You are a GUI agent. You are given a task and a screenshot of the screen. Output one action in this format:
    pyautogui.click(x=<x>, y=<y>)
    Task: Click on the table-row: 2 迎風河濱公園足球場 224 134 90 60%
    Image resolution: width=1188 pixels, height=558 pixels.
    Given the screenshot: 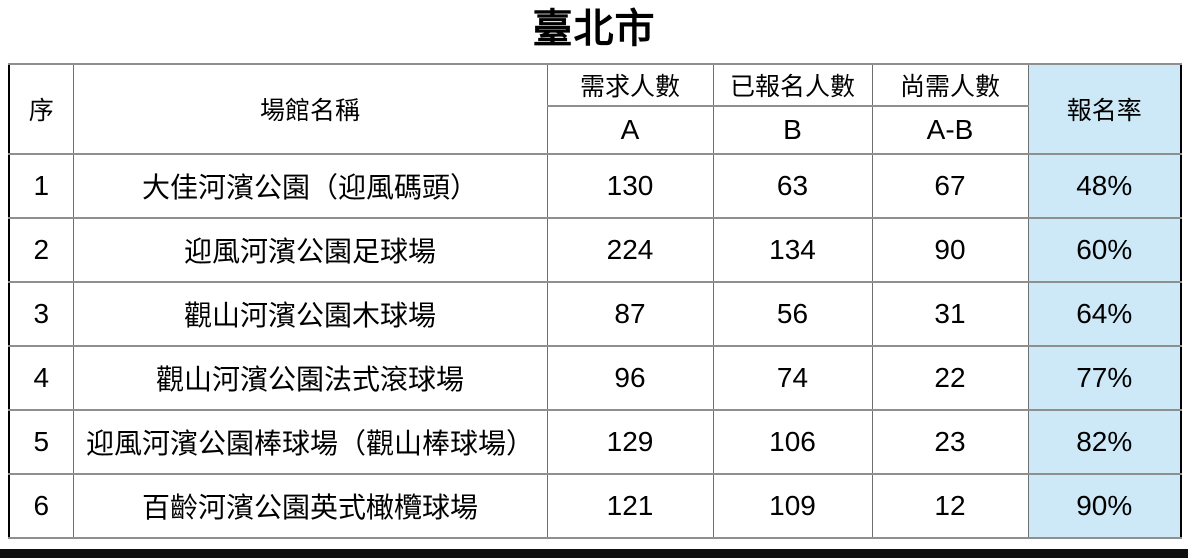 What is the action you would take?
    pyautogui.click(x=595, y=250)
    